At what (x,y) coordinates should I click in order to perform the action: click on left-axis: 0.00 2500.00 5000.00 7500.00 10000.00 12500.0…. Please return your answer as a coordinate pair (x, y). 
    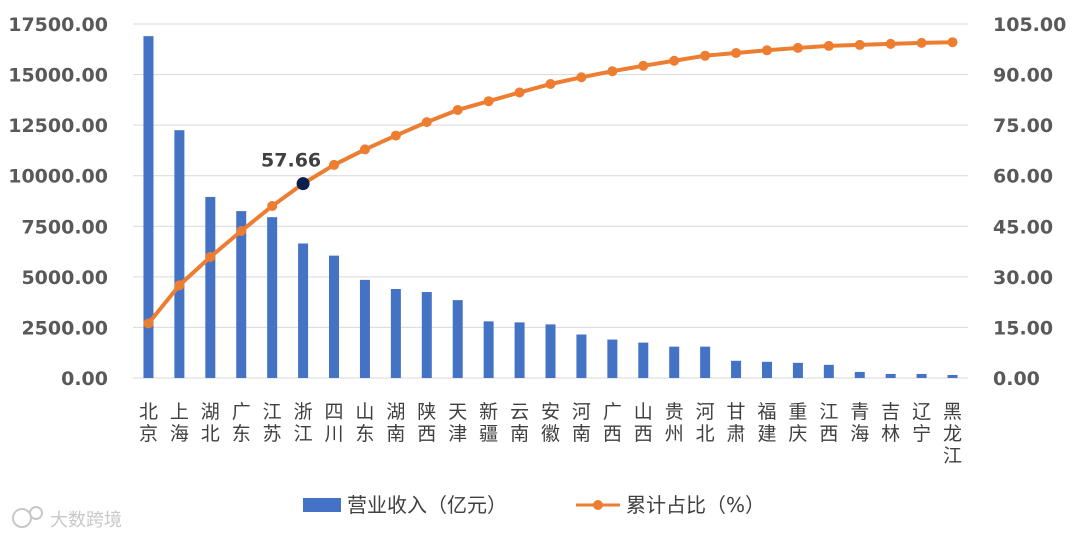
    Looking at the image, I should click on (58, 202).